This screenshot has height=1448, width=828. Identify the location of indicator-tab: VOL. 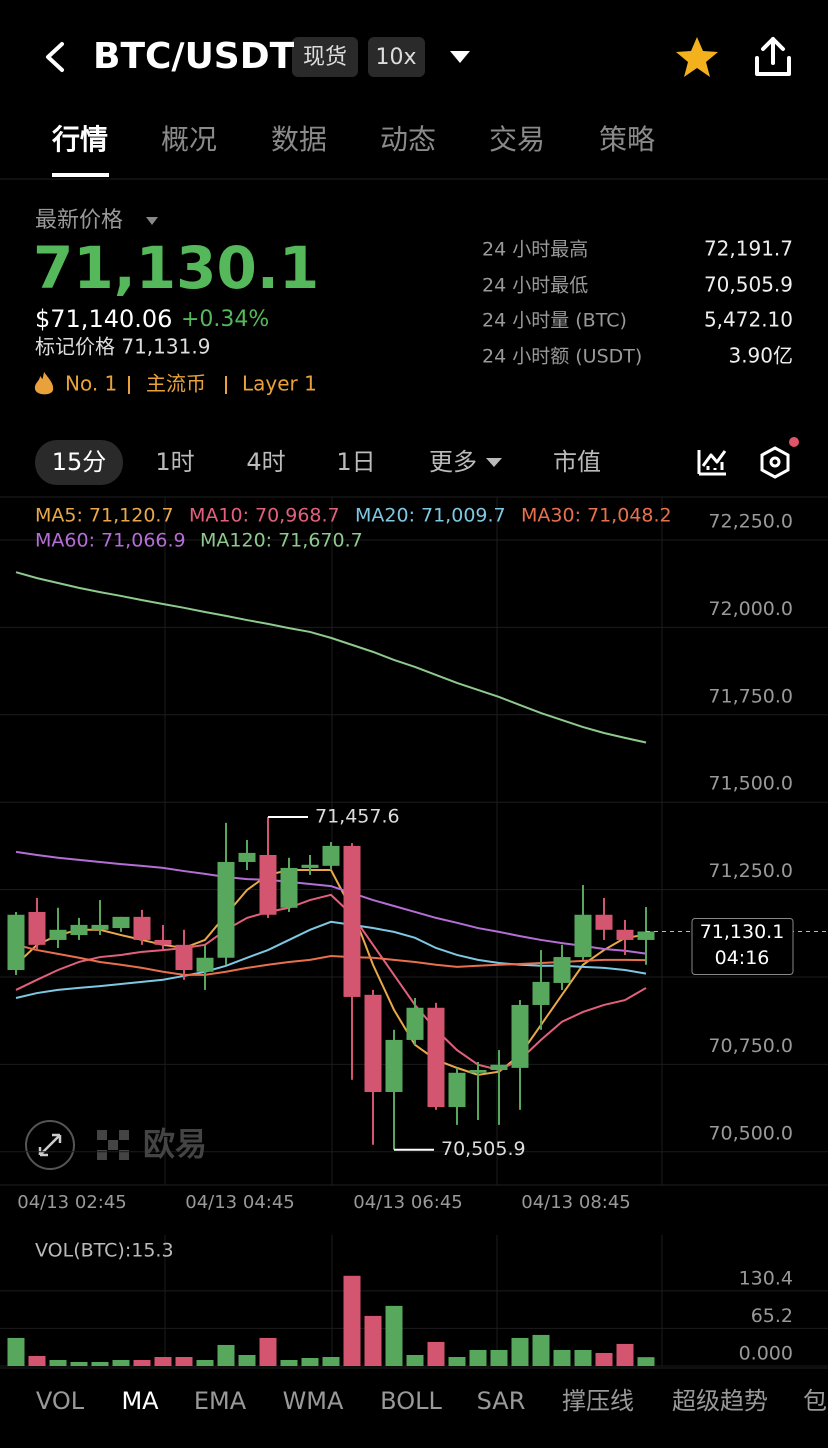
(60, 1401).